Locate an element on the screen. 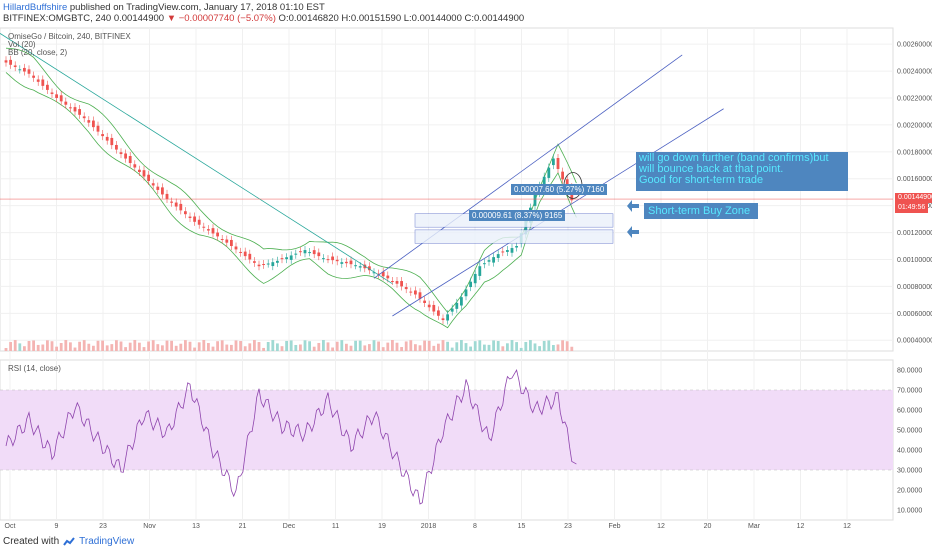 This screenshot has height=550, width=932. author-link: HillardBuffshire is located at coordinates (35, 7).